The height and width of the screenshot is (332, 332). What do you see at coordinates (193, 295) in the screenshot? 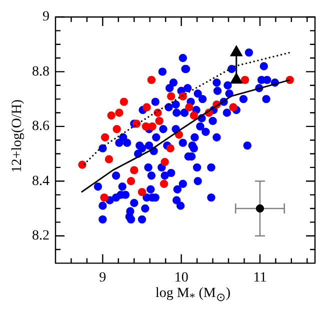
I see `x-axis-title: log M$_{*}$ (M$_{⊙}$)` at bounding box center [193, 295].